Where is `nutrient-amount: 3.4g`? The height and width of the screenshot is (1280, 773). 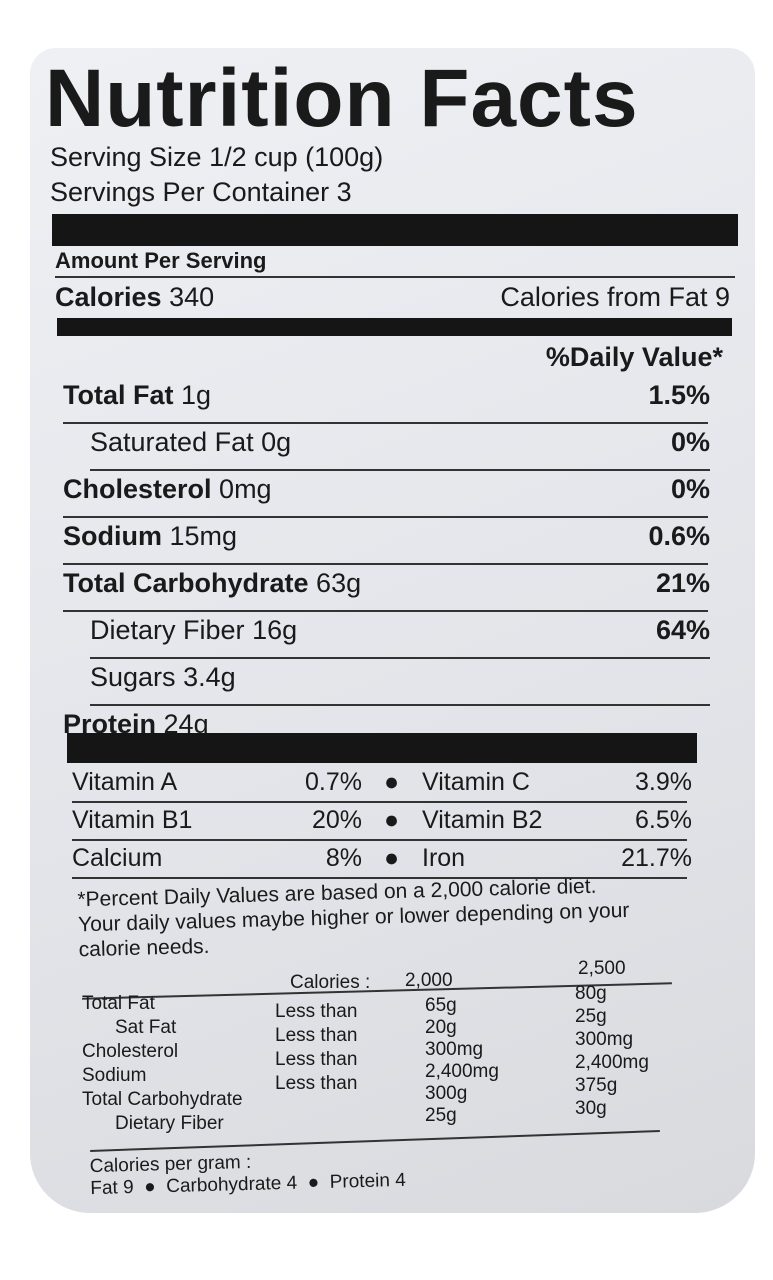 nutrient-amount: 3.4g is located at coordinates (209, 677).